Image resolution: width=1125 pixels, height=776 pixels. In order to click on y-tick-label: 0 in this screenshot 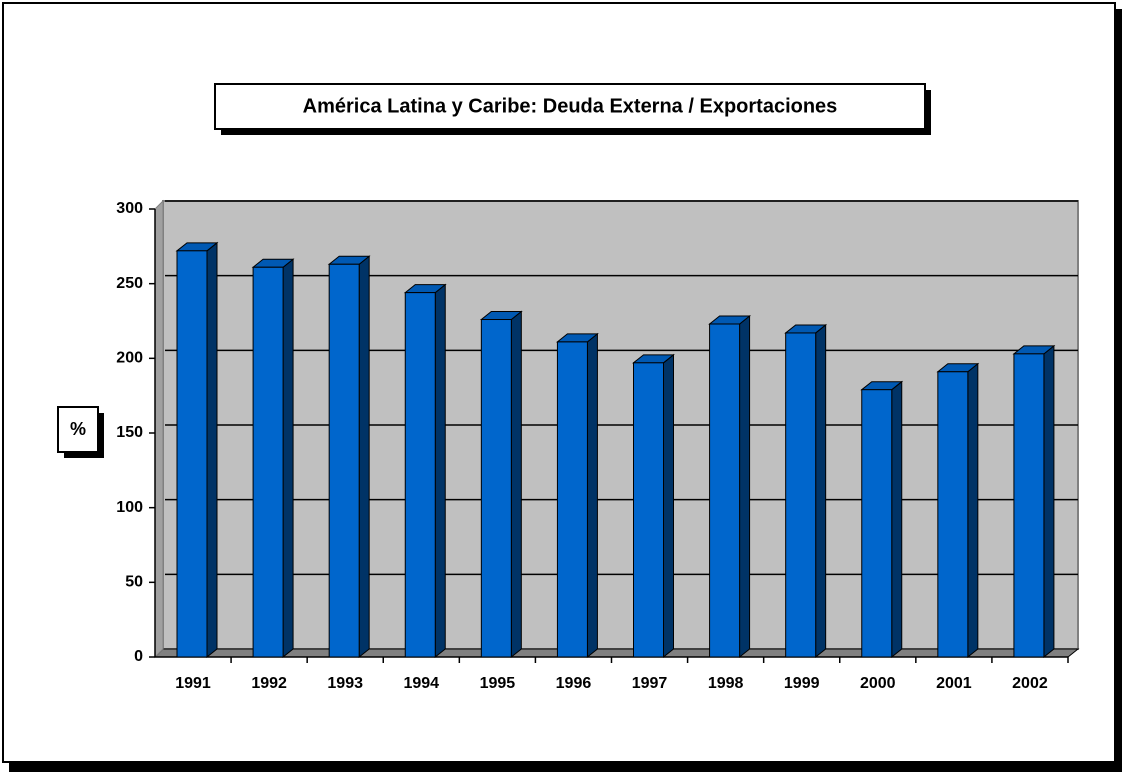, I will do `click(138, 656)`.